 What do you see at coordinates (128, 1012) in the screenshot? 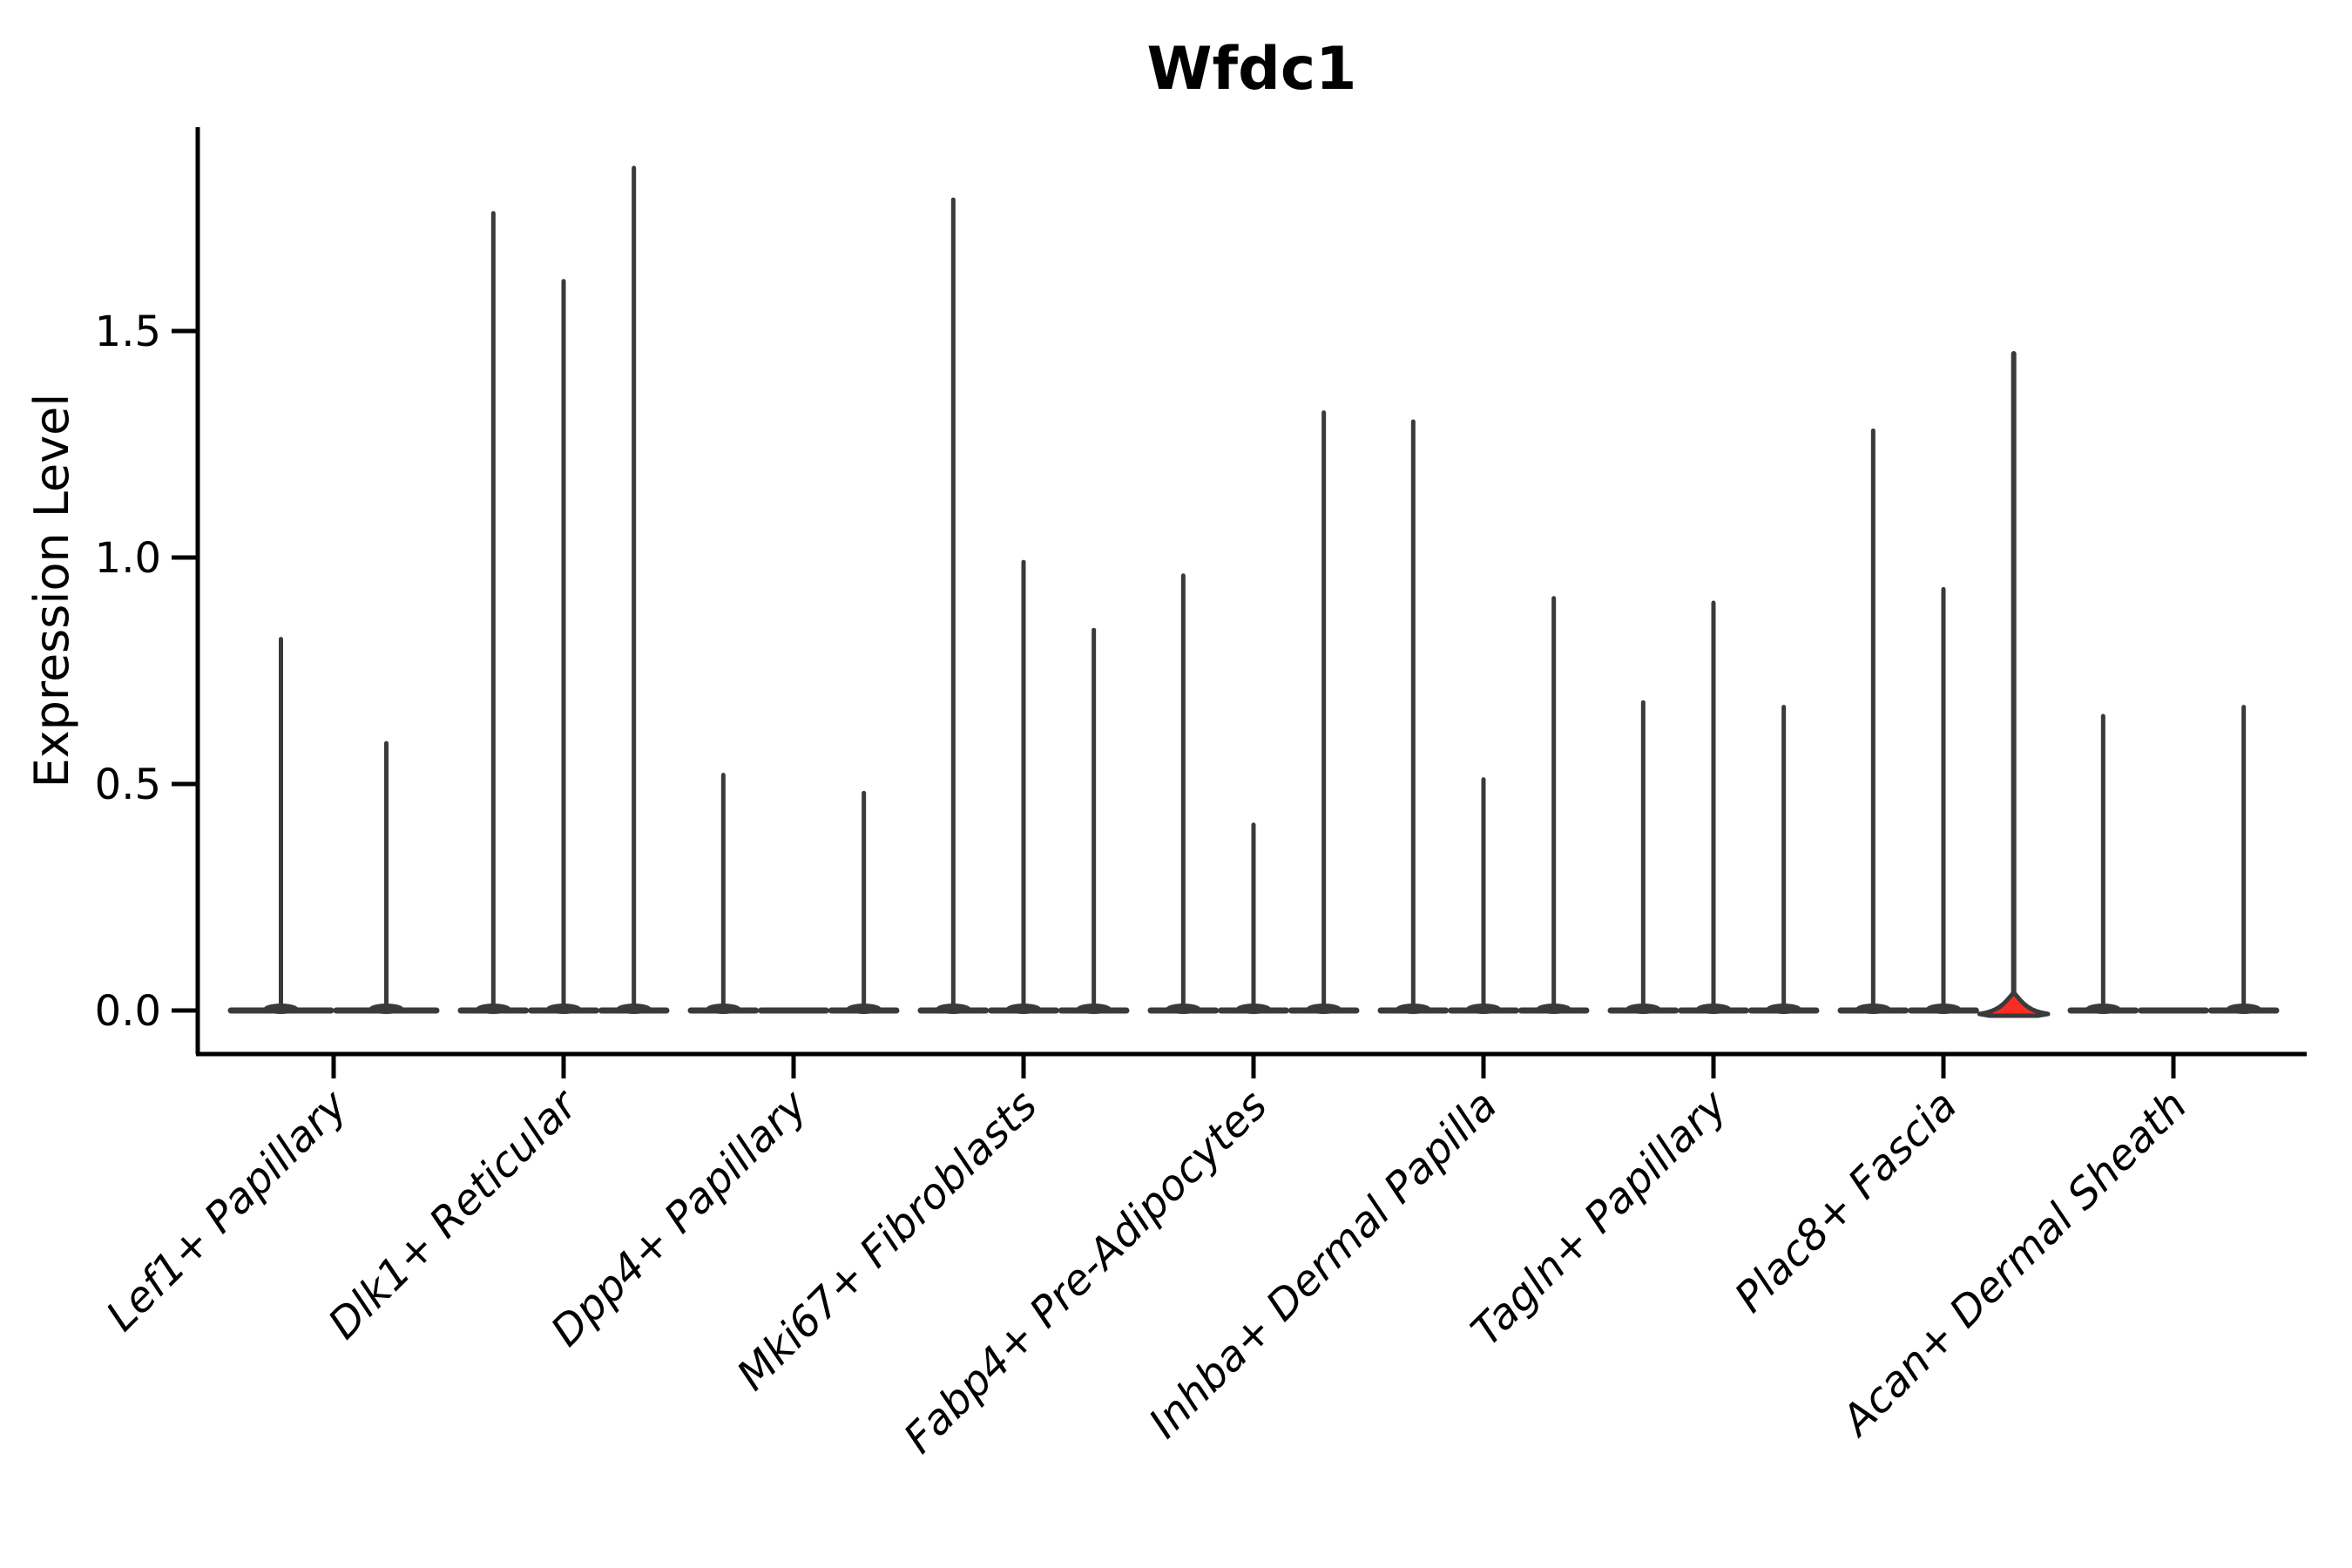
I see `y-tick-label-0: 0.0` at bounding box center [128, 1012].